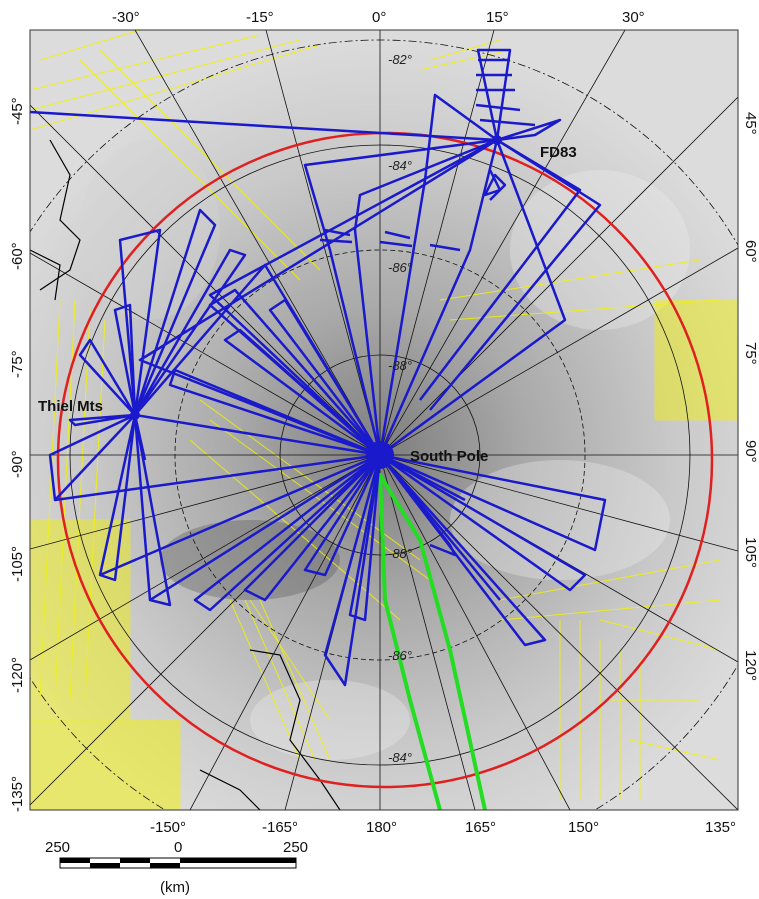 Image resolution: width=759 pixels, height=899 pixels. Describe the element at coordinates (750, 451) in the screenshot. I see `lon-right-90: 90°` at that location.